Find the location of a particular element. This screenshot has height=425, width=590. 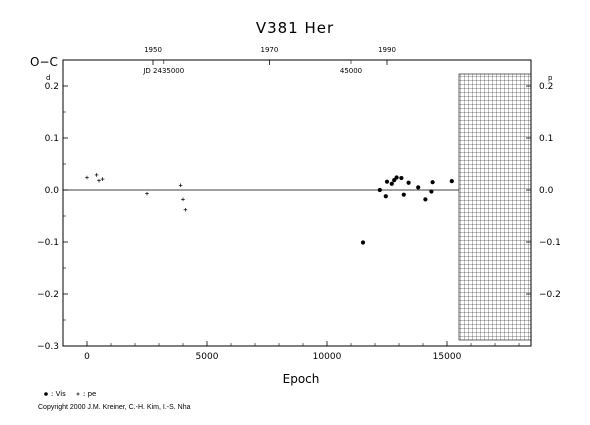

legend-label: : Vis is located at coordinates (58, 394).